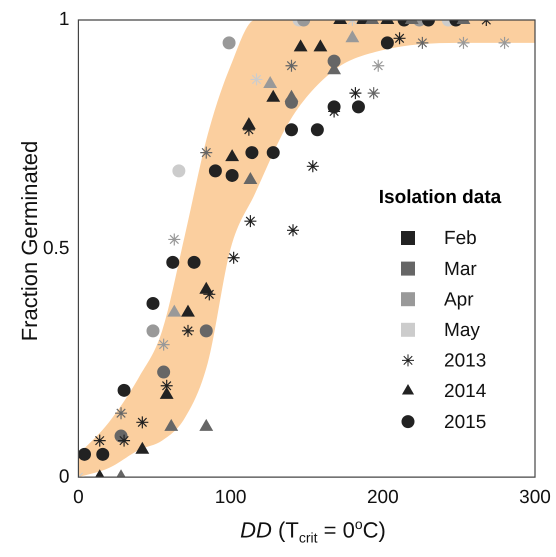 Image resolution: width=556 pixels, height=557 pixels. I want to click on legend-label: 2014, so click(465, 391).